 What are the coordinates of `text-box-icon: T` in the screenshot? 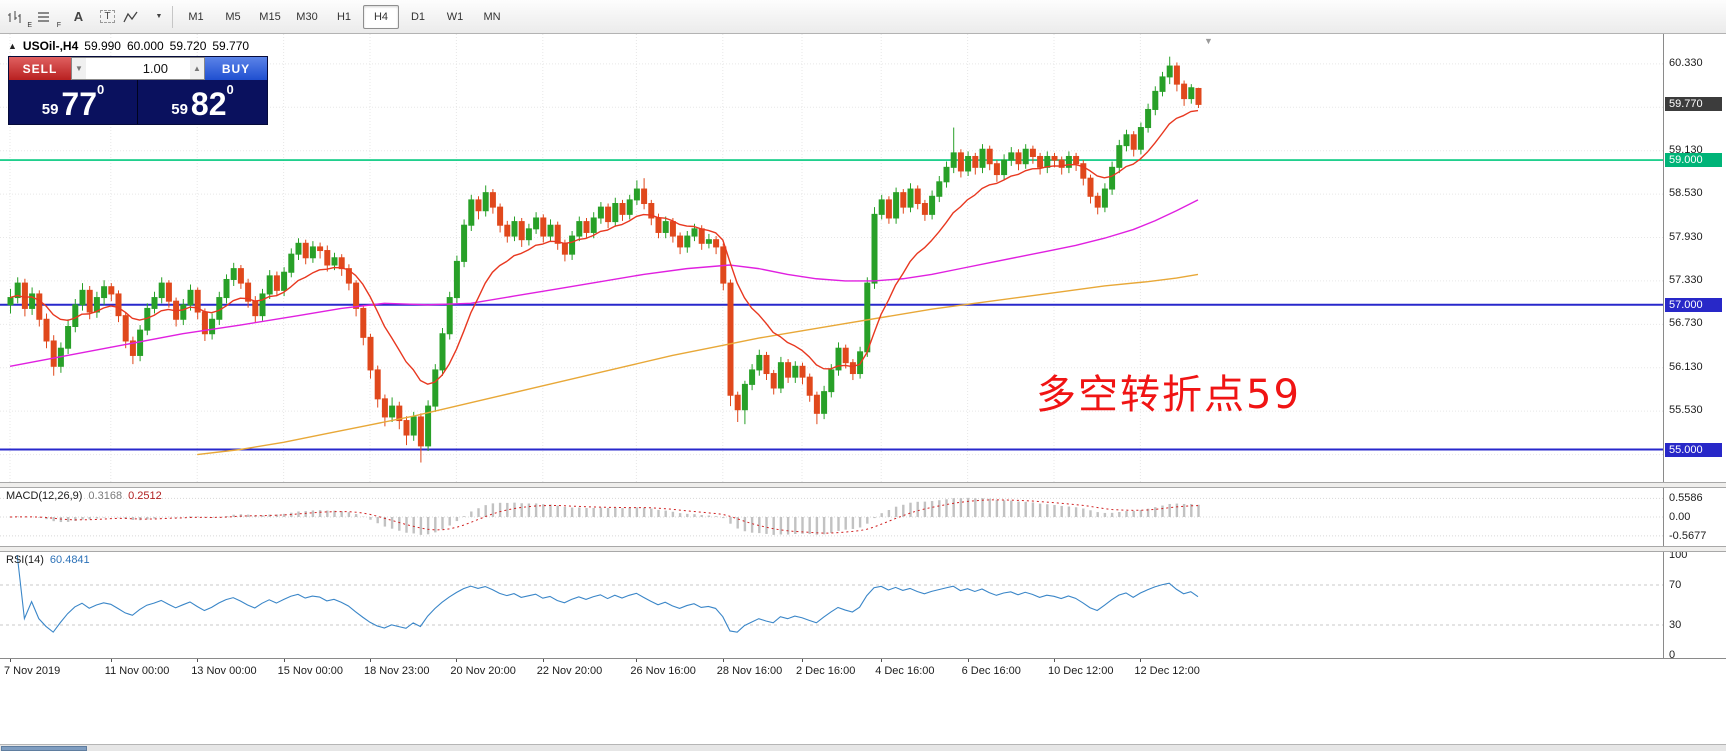 It's located at (107, 16).